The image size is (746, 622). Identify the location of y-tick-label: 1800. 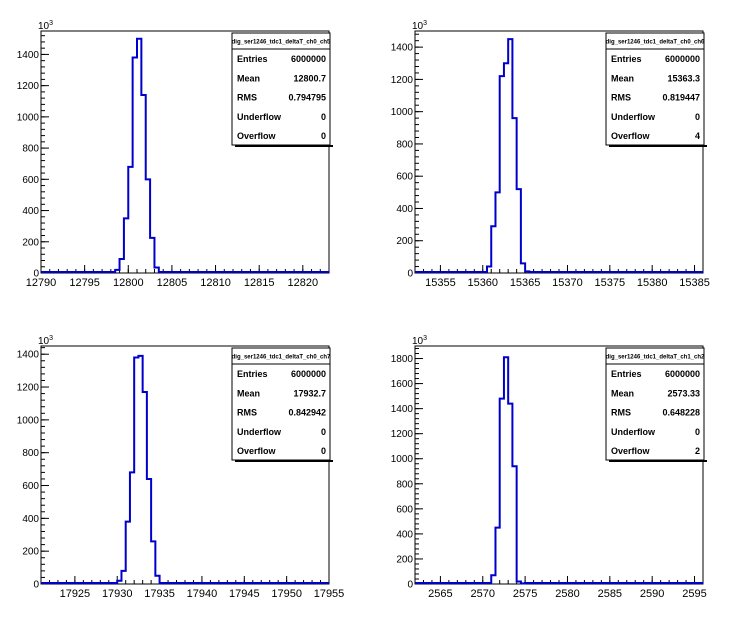
(402, 359).